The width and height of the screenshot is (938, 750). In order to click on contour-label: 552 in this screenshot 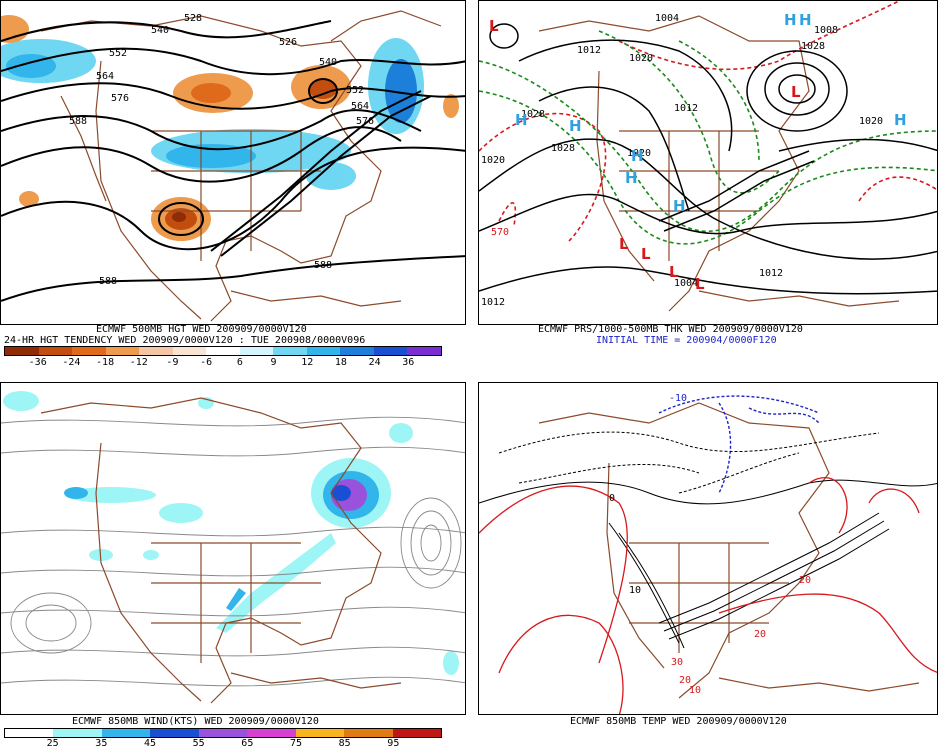, I will do `click(118, 53)`.